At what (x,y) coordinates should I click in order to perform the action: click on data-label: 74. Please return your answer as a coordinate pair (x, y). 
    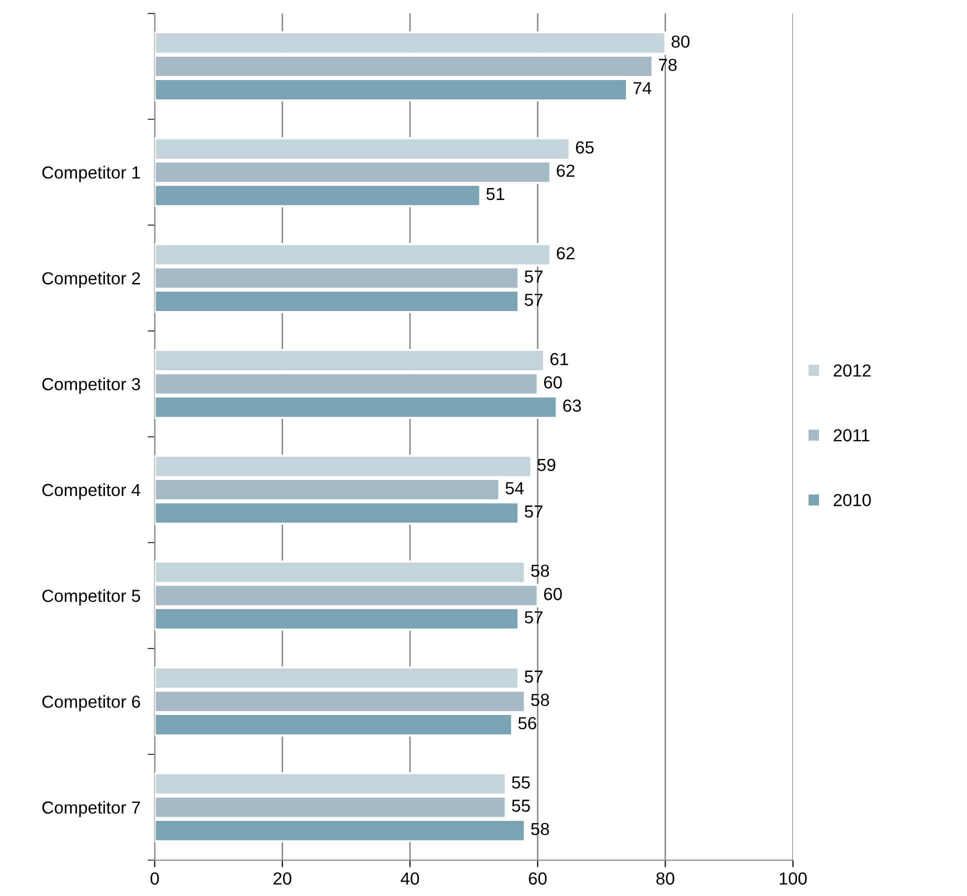
    Looking at the image, I should click on (642, 88).